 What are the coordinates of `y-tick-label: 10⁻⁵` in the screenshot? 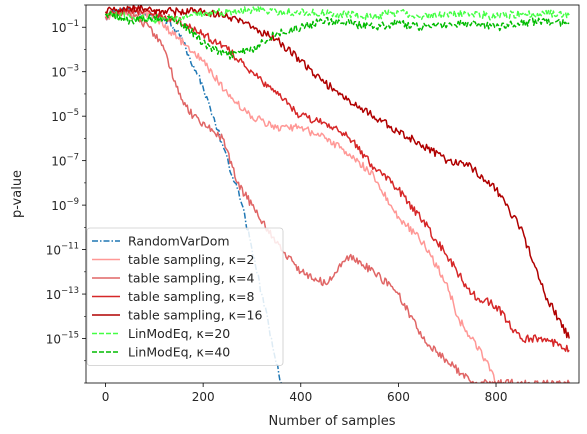 It's located at (65, 116).